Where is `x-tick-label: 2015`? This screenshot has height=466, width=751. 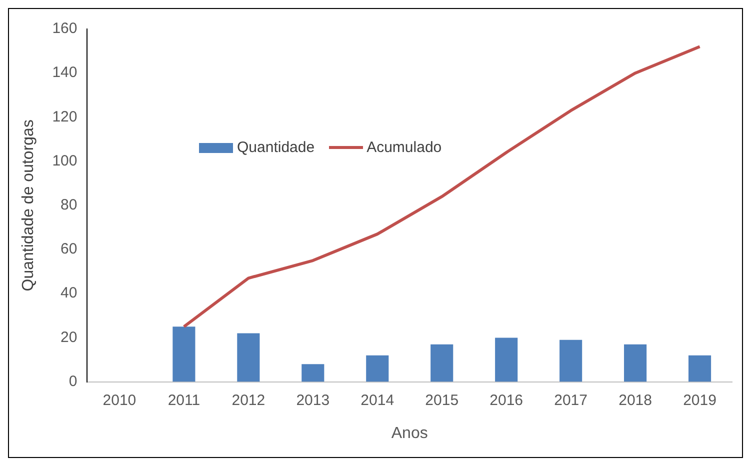 x-tick-label: 2015 is located at coordinates (442, 400).